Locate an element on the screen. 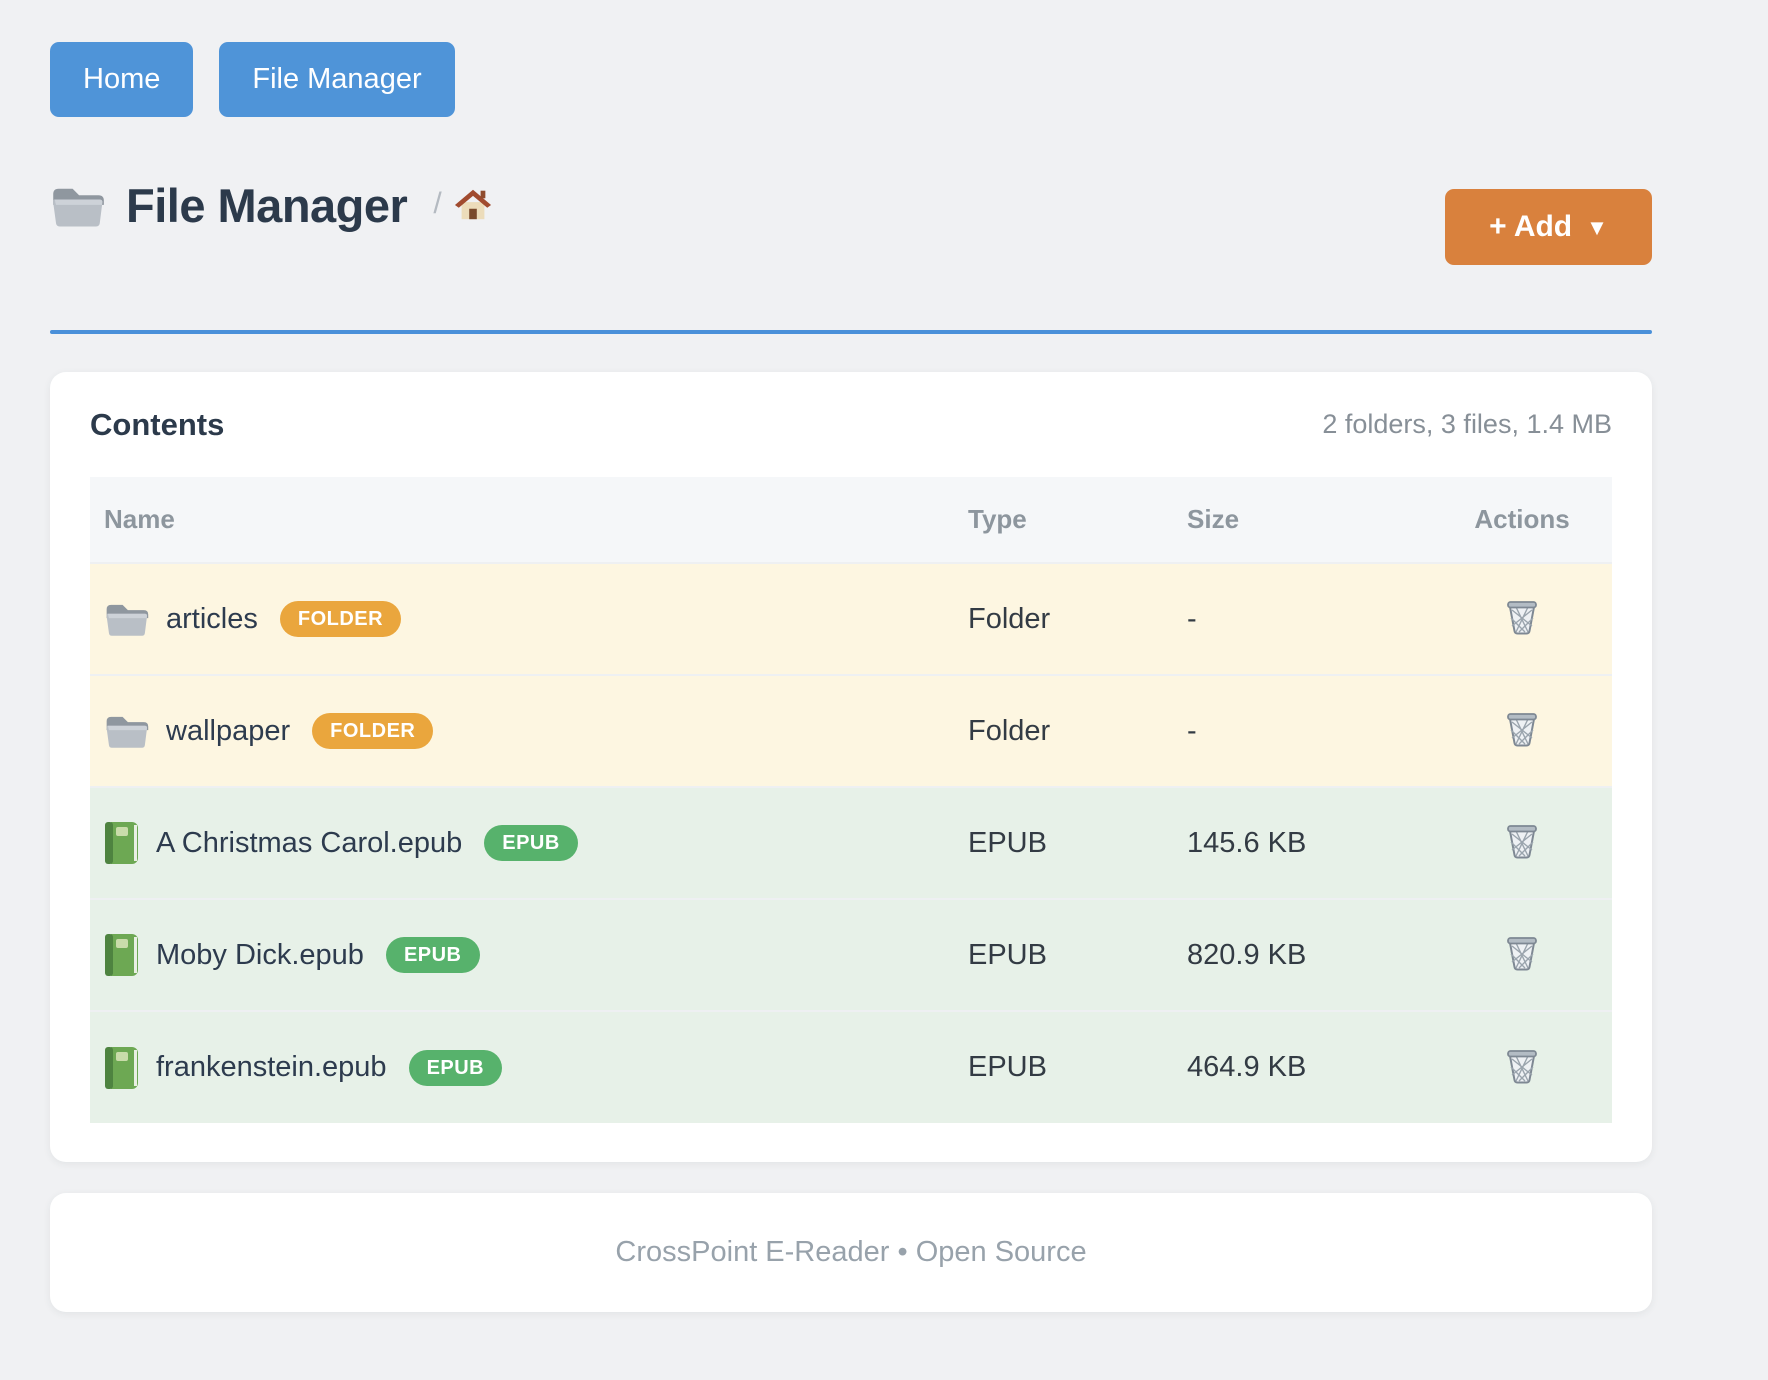 The width and height of the screenshot is (1768, 1380). contents-card-header: Contents 2 folders, 3 files, 1.4 MB is located at coordinates (851, 424).